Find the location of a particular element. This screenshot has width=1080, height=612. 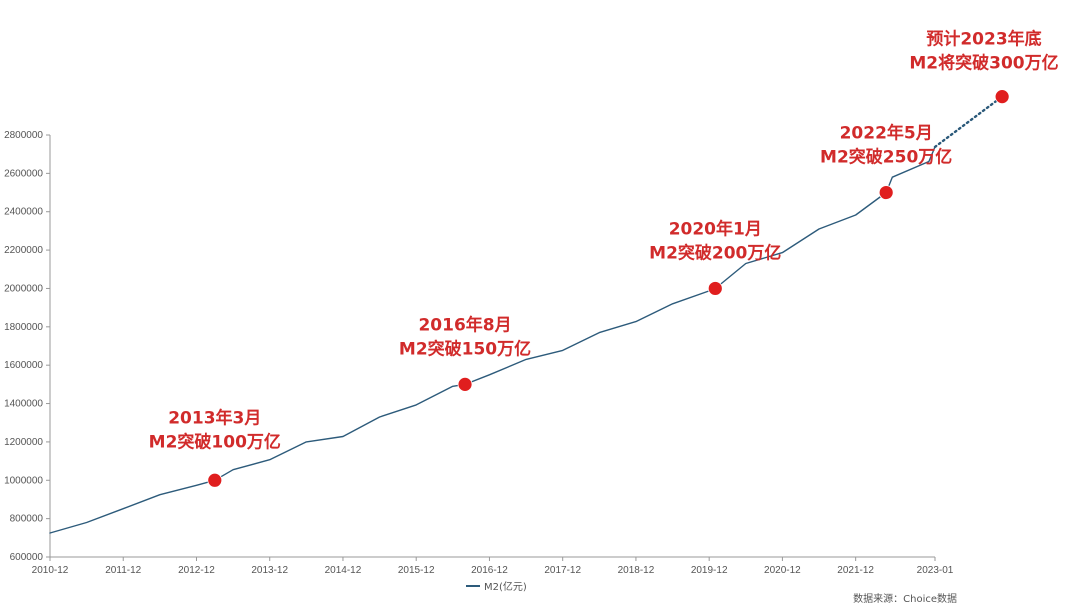

source-note: 数据来源：Choice数据 is located at coordinates (905, 598).